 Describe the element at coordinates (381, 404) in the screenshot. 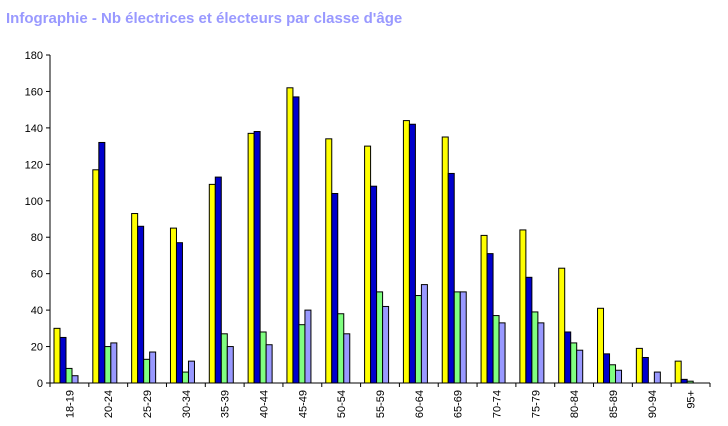

I see `x-tick-label: 55-59` at that location.